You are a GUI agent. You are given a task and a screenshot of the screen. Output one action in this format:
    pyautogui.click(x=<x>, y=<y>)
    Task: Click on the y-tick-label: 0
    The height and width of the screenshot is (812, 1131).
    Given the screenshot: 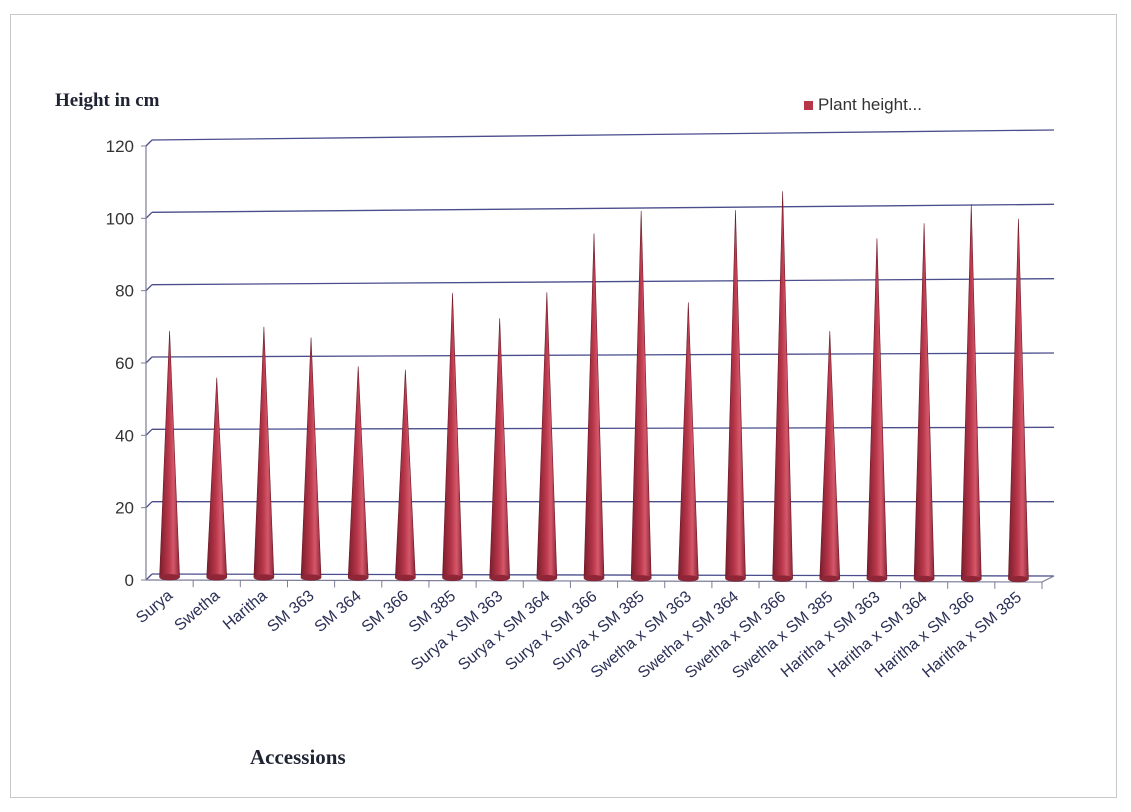 What is the action you would take?
    pyautogui.click(x=129, y=580)
    